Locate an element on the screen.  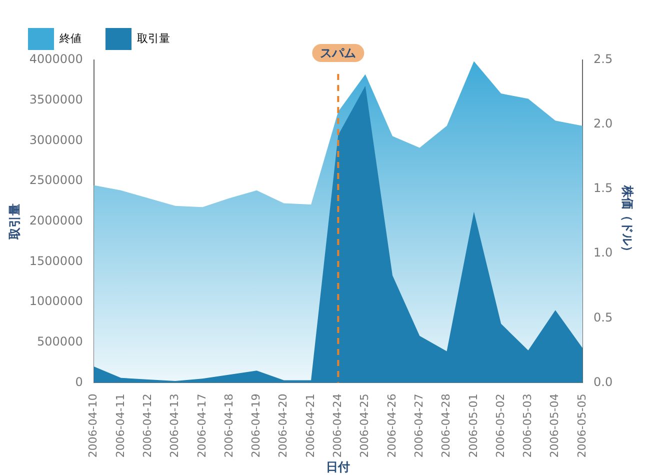
y2-tick-label: 0.0 is located at coordinates (603, 381).